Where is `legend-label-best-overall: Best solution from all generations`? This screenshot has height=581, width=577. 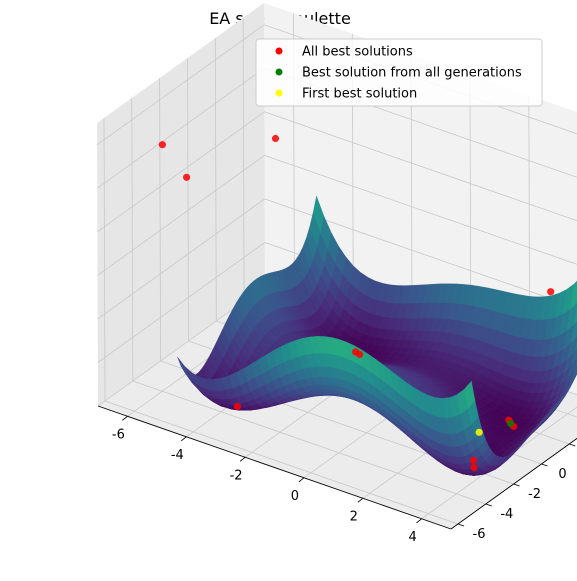
legend-label-best-overall: Best solution from all generations is located at coordinates (412, 73).